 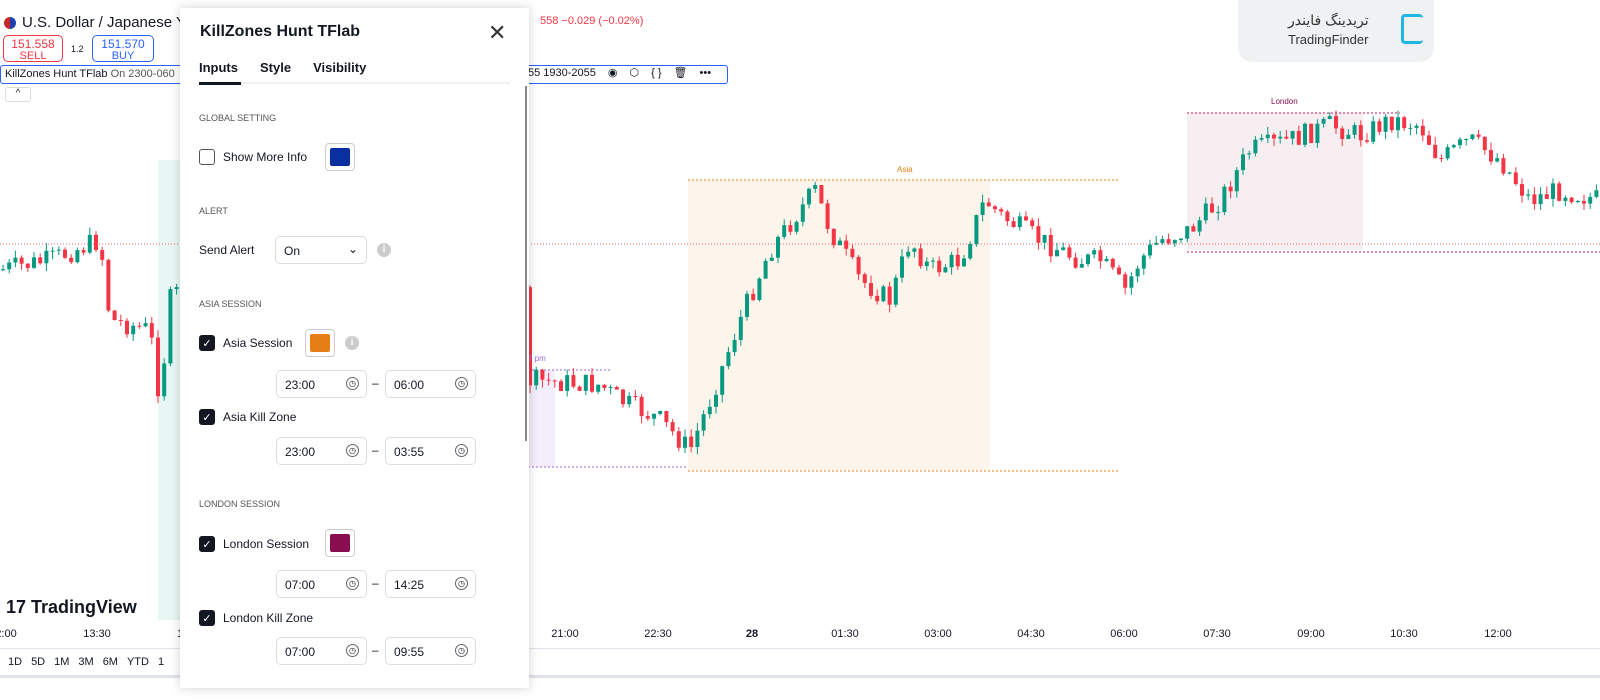 What do you see at coordinates (38, 662) in the screenshot?
I see `range-5d: 5D` at bounding box center [38, 662].